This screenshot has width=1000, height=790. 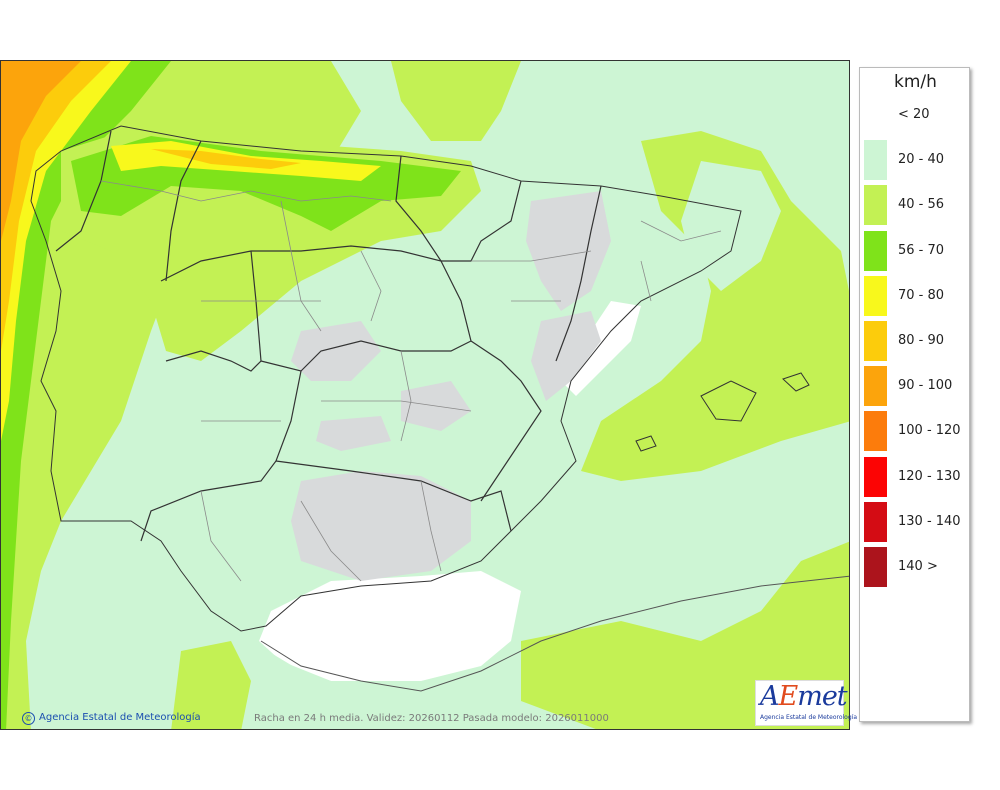 I want to click on legend-label: 100 - 120, so click(x=929, y=431).